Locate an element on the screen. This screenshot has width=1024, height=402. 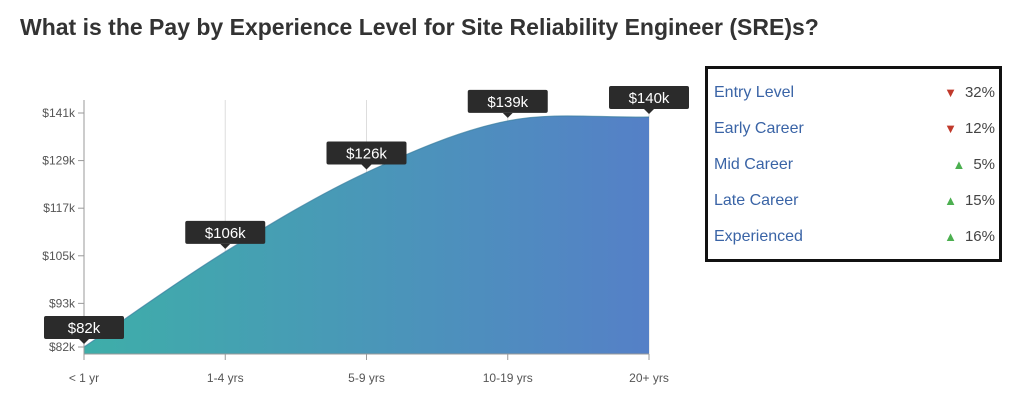
x-tick-label: 10-19 yrs is located at coordinates (508, 378).